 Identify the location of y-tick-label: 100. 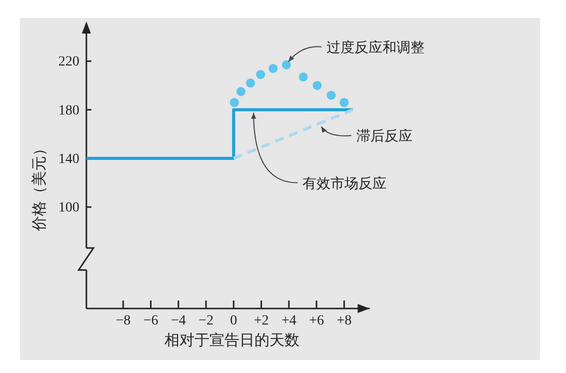
(69, 208).